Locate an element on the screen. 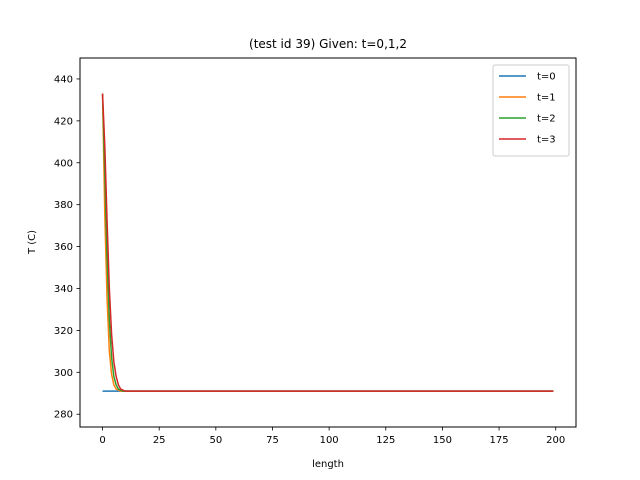  legend-box is located at coordinates (531, 110).